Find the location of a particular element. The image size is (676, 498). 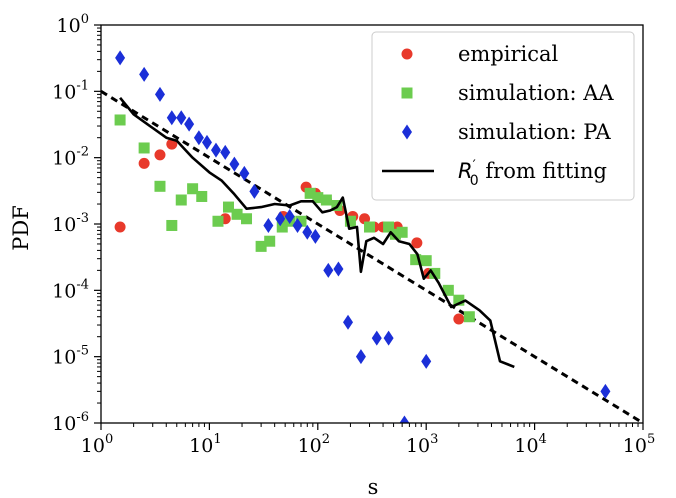

x-tick-label: 10¹ is located at coordinates (205, 444).